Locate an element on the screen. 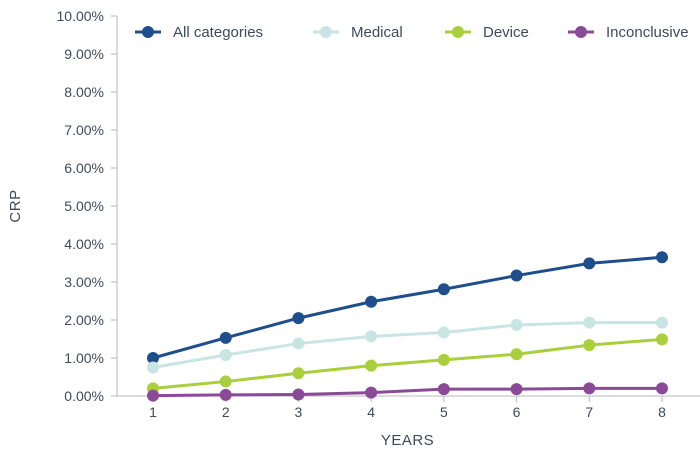 This screenshot has width=700, height=452. x-tick-label: 2 is located at coordinates (226, 412).